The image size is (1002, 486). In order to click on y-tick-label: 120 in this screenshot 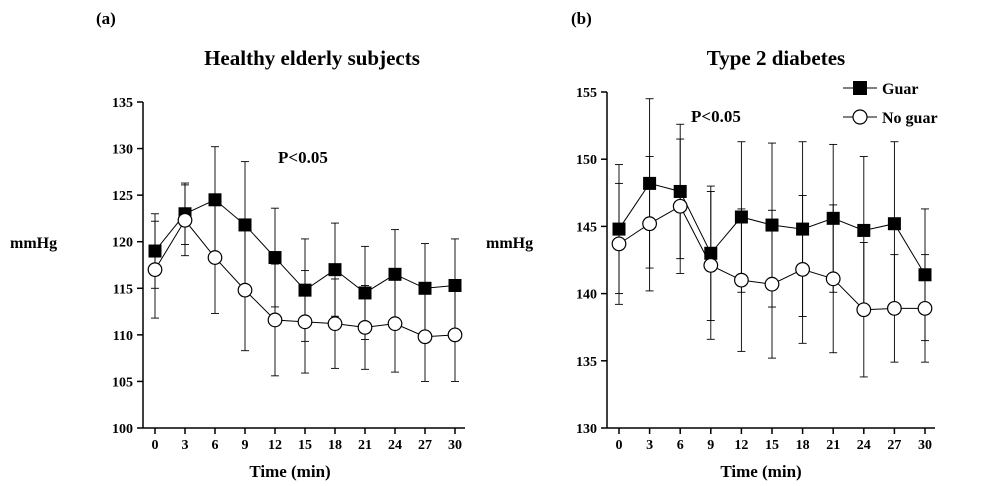, I will do `click(122, 243)`.